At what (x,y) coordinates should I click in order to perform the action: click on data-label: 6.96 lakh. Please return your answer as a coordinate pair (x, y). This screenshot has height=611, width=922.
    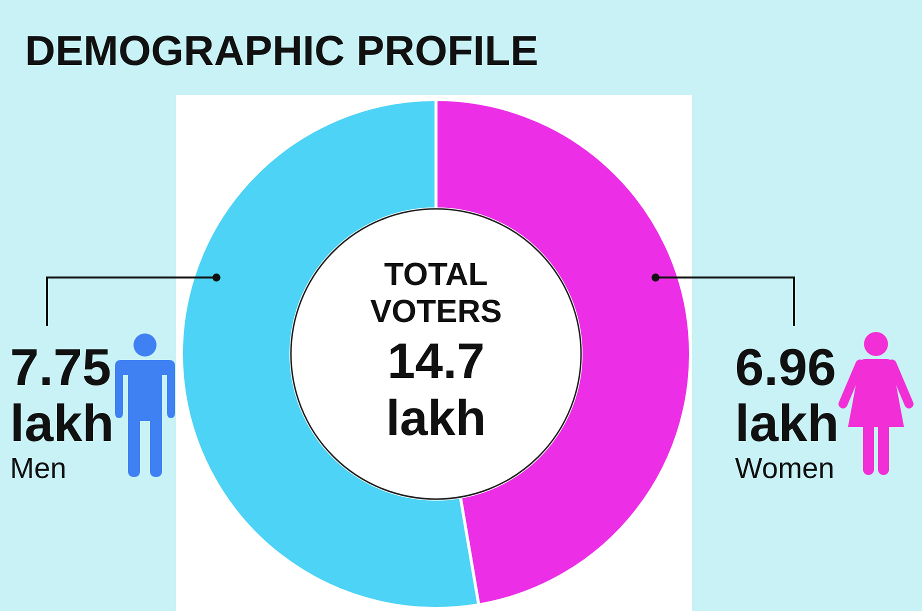
    Looking at the image, I should click on (787, 396).